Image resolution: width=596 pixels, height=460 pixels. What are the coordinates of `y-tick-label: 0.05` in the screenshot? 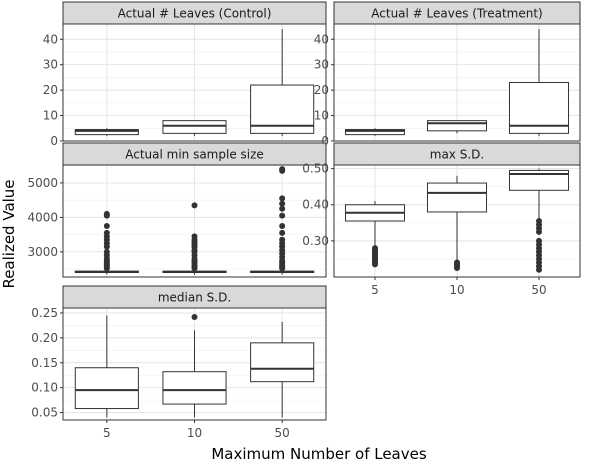 It's located at (44, 413).